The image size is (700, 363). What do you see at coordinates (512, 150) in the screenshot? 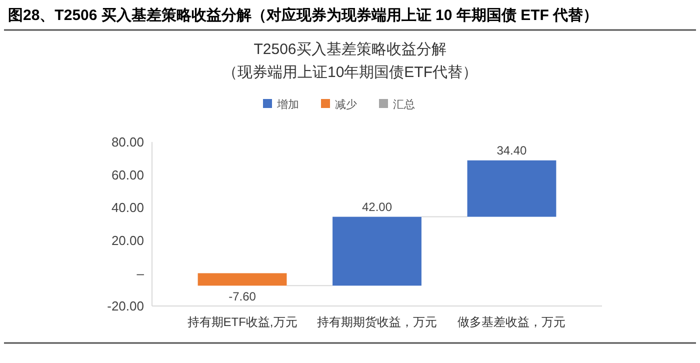
I see `data-label: 34.40` at bounding box center [512, 150].